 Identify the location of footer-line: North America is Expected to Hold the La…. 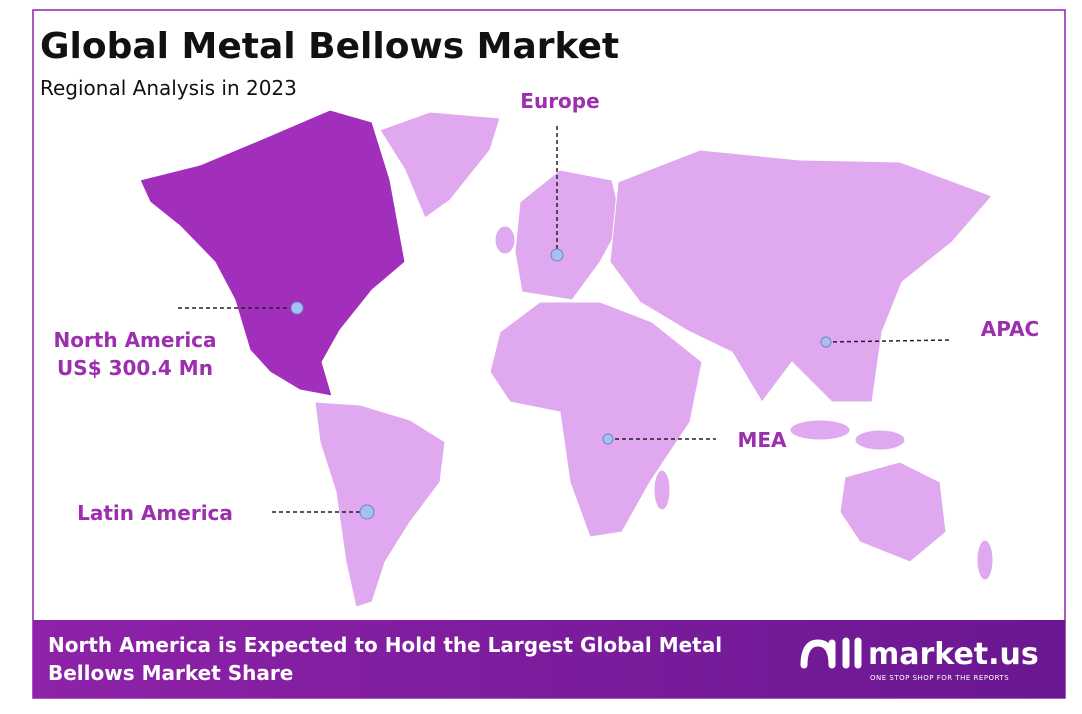
(385, 645).